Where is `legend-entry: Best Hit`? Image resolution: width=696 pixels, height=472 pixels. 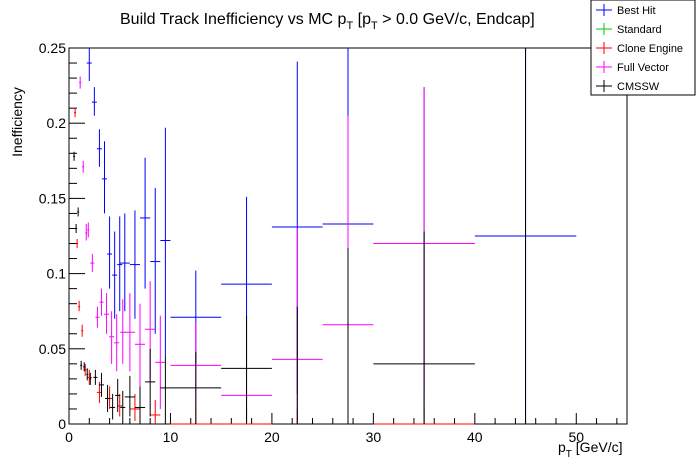 legend-entry: Best Hit is located at coordinates (626, 10).